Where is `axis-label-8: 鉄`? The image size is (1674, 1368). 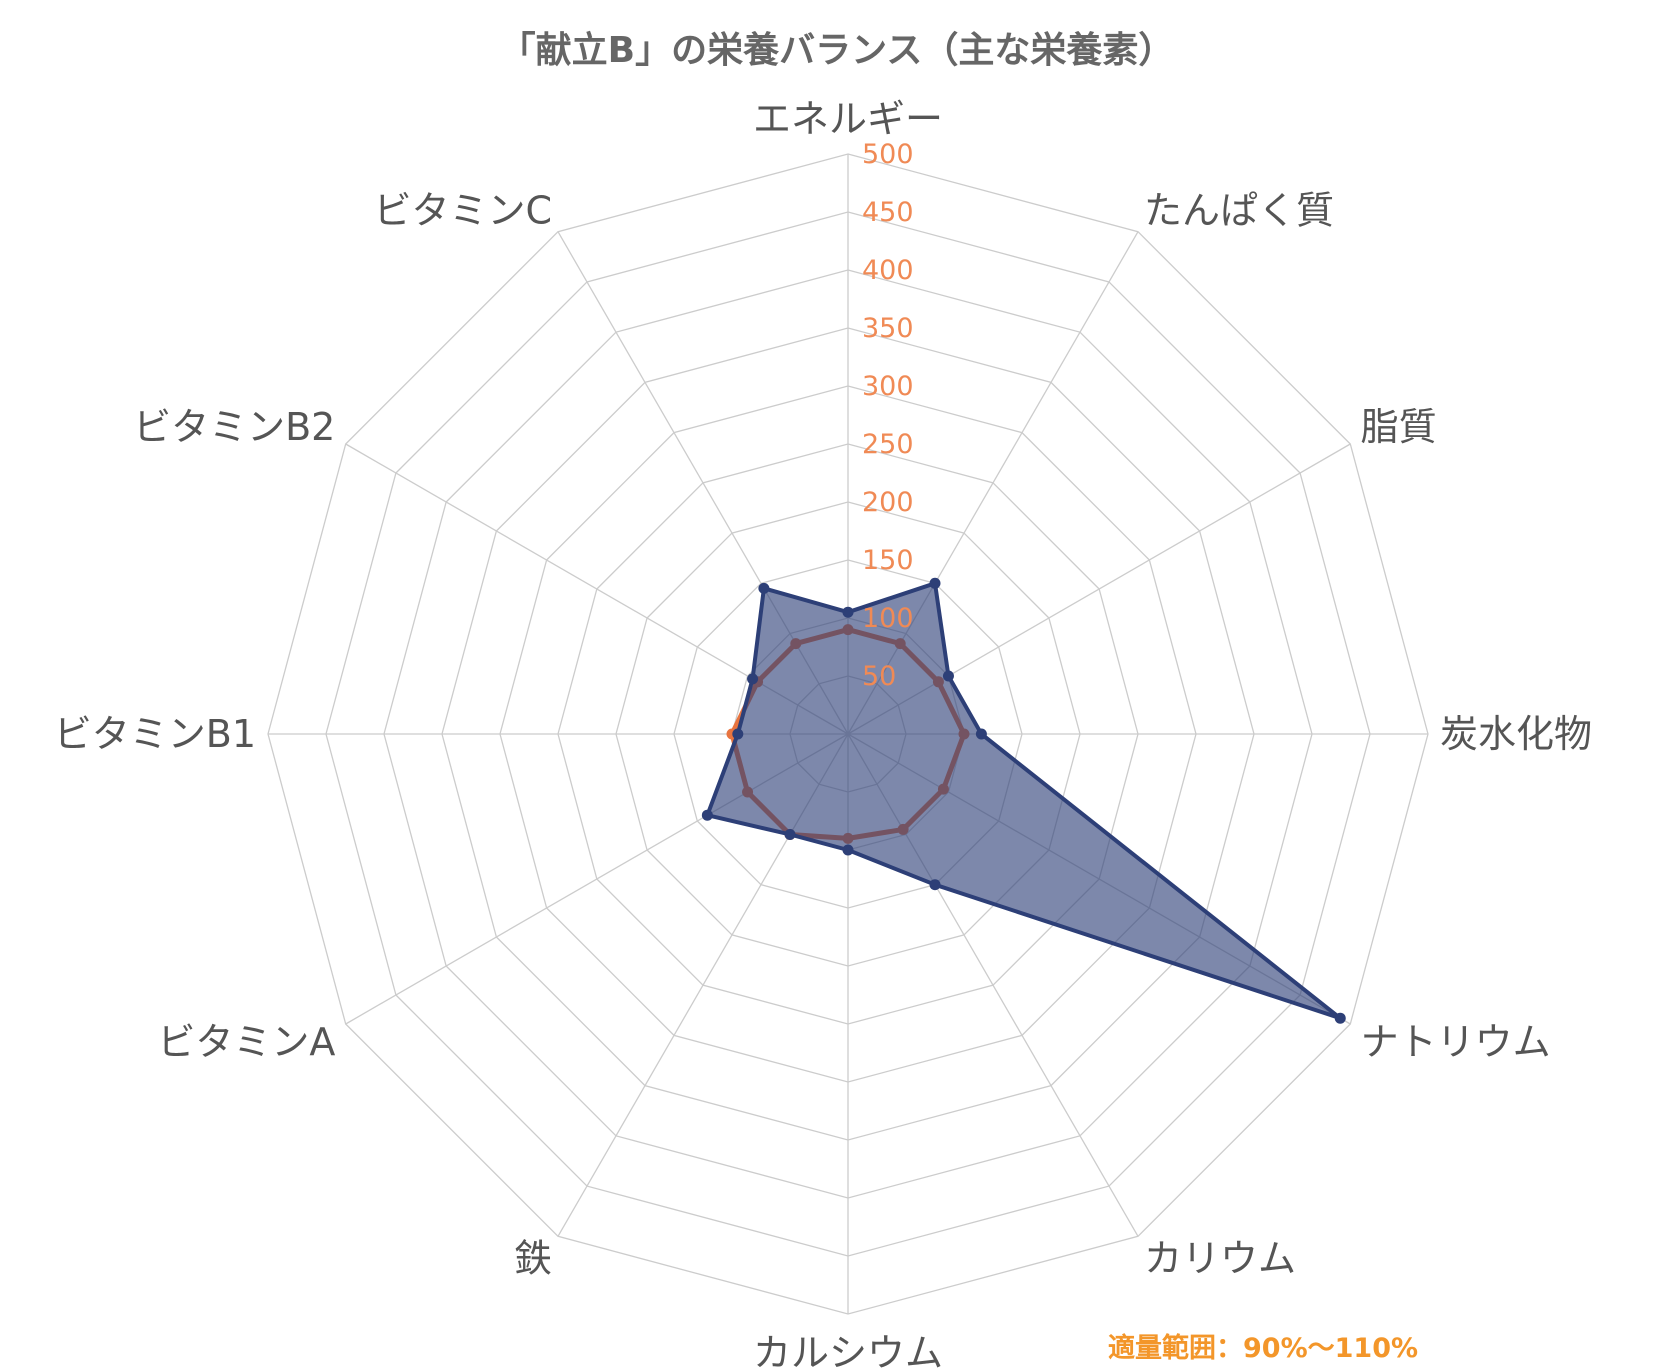
axis-label-8: 鉄 is located at coordinates (533, 1259).